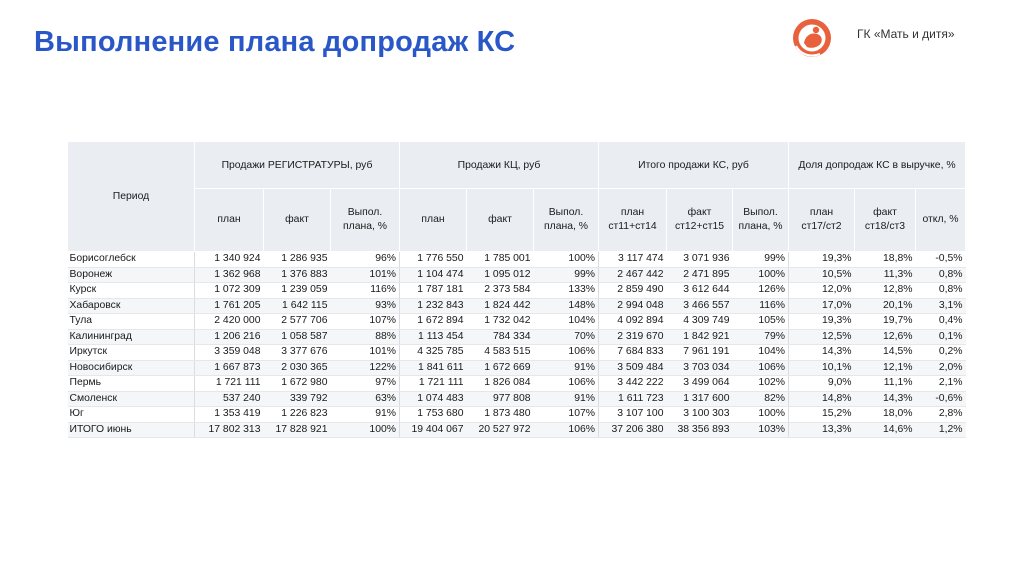  What do you see at coordinates (906, 34) in the screenshot?
I see `brand-name: ГК «Мать и дитя»` at bounding box center [906, 34].